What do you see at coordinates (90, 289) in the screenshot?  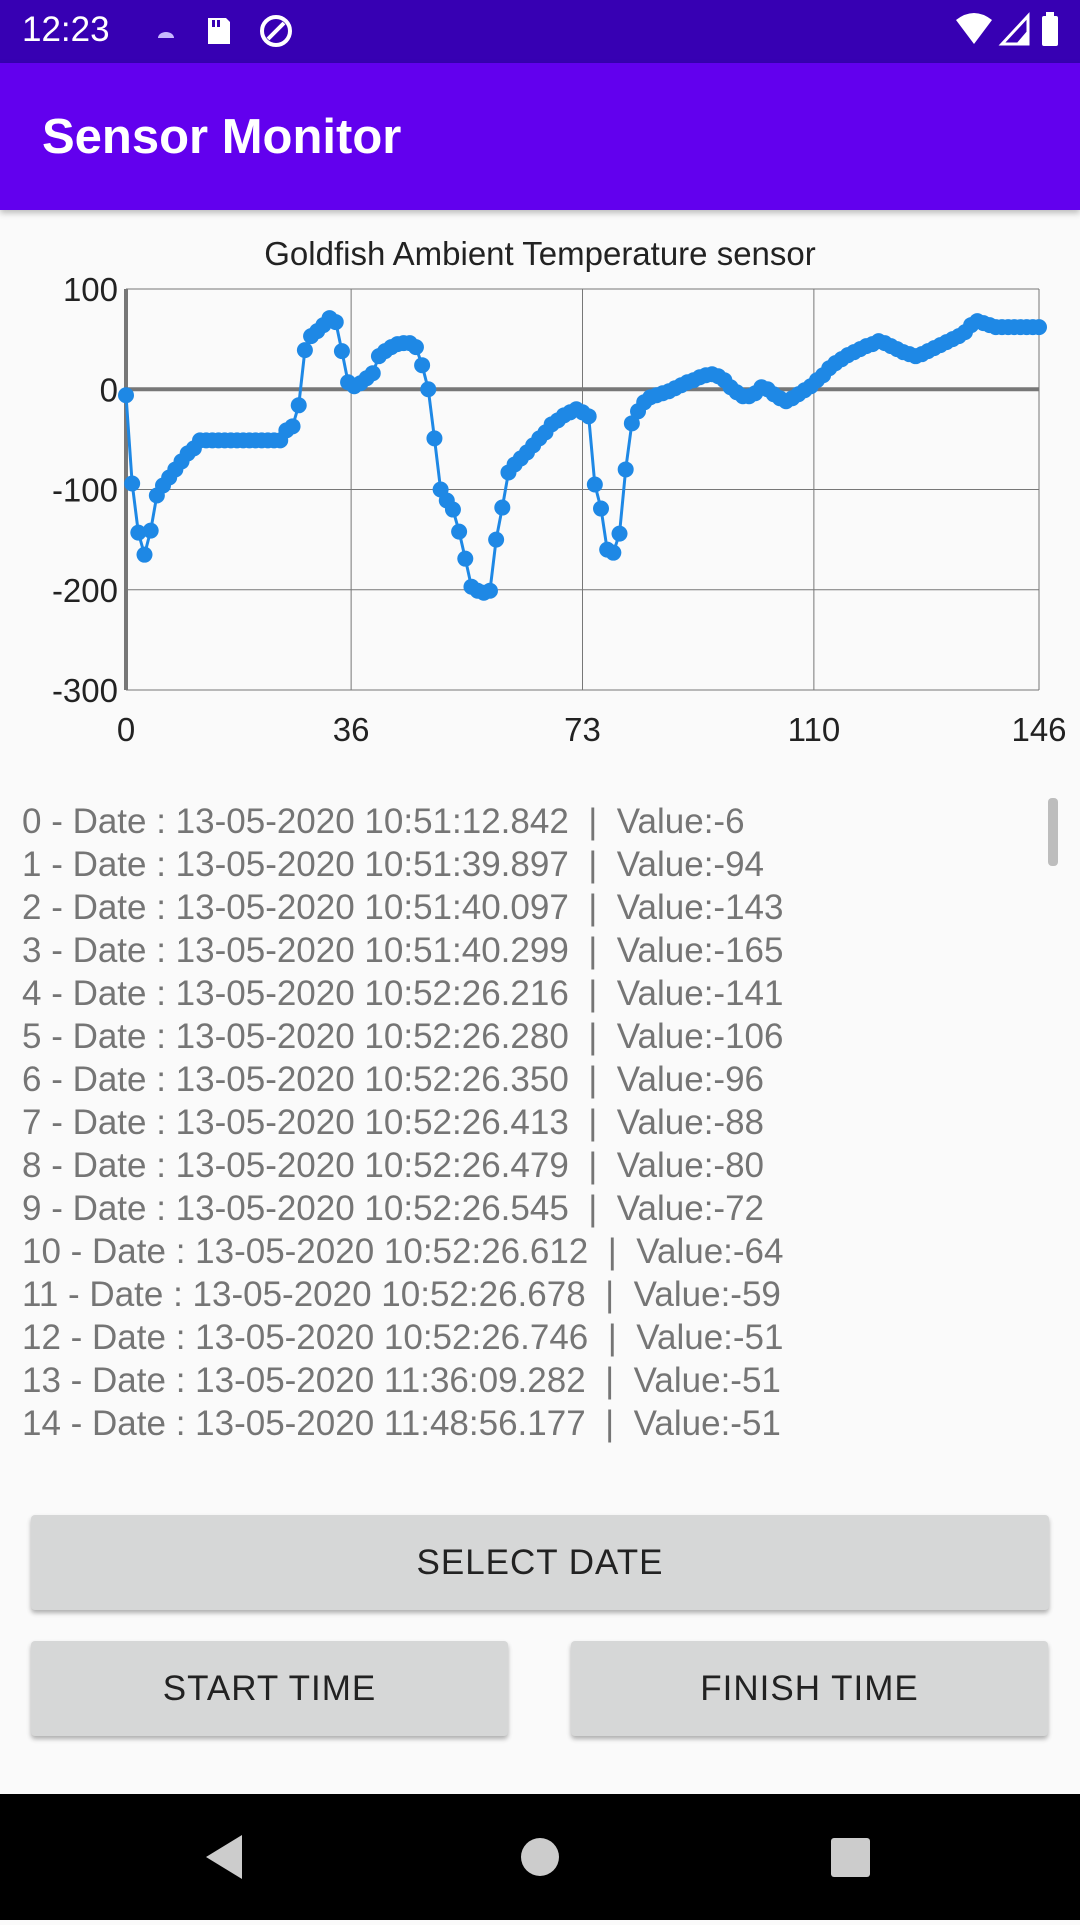 I see `y-tick-label: 100` at bounding box center [90, 289].